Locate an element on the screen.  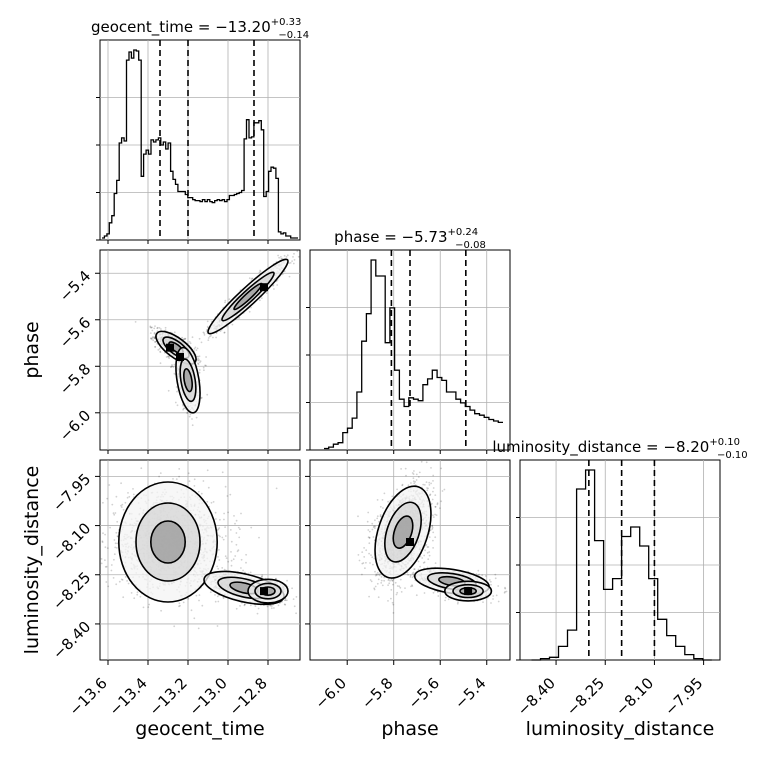
hist-panel-luminosity_distance is located at coordinates (618, 560).